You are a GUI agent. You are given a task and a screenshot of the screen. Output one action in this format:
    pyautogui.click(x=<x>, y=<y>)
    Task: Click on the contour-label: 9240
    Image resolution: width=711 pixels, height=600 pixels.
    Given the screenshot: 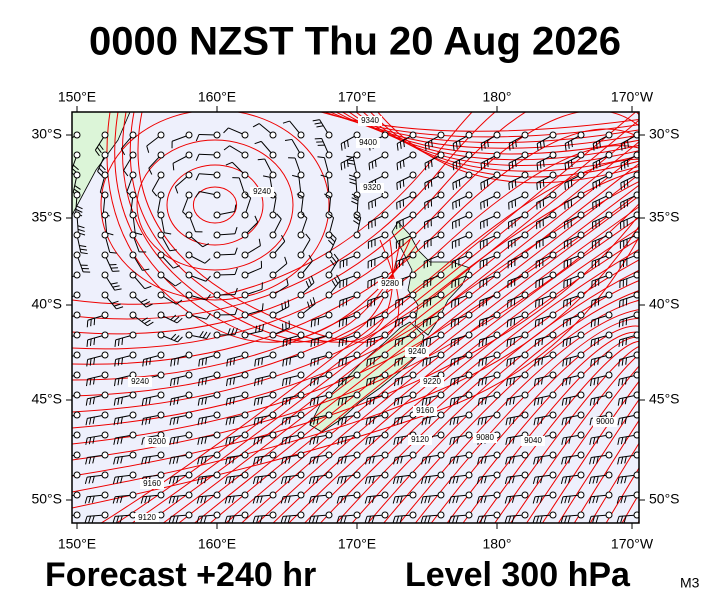 What is the action you would take?
    pyautogui.click(x=140, y=381)
    